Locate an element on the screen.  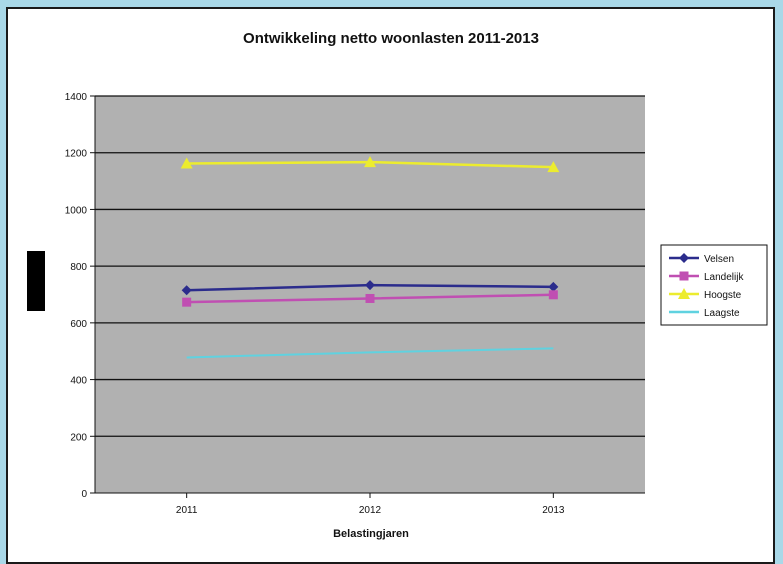
legend-label: Laagste is located at coordinates (722, 313).